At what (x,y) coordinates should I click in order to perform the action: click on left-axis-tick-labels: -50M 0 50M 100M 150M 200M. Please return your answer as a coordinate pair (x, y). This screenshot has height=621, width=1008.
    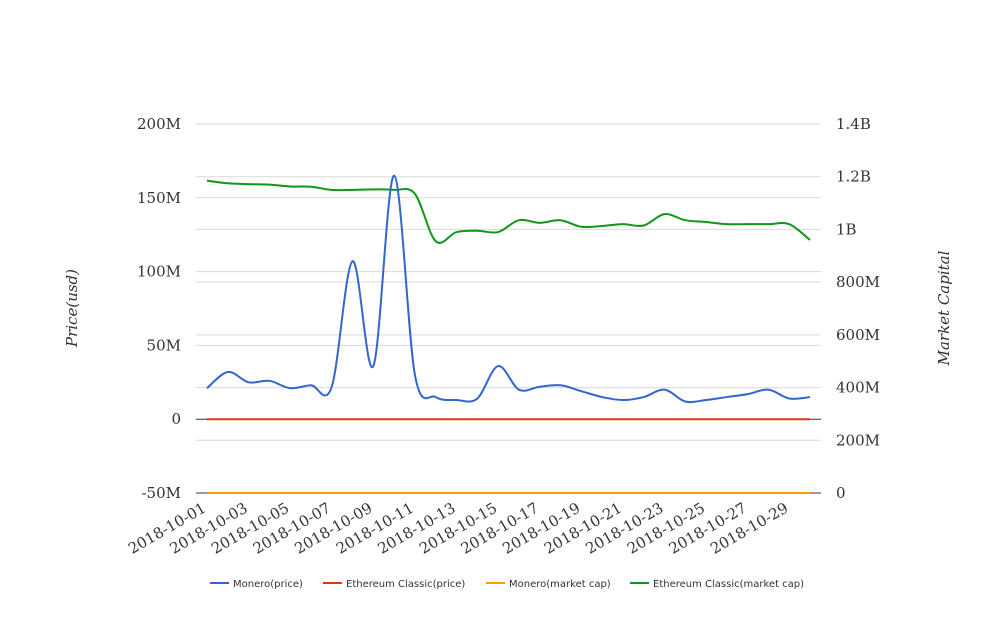
    Looking at the image, I should click on (159, 308).